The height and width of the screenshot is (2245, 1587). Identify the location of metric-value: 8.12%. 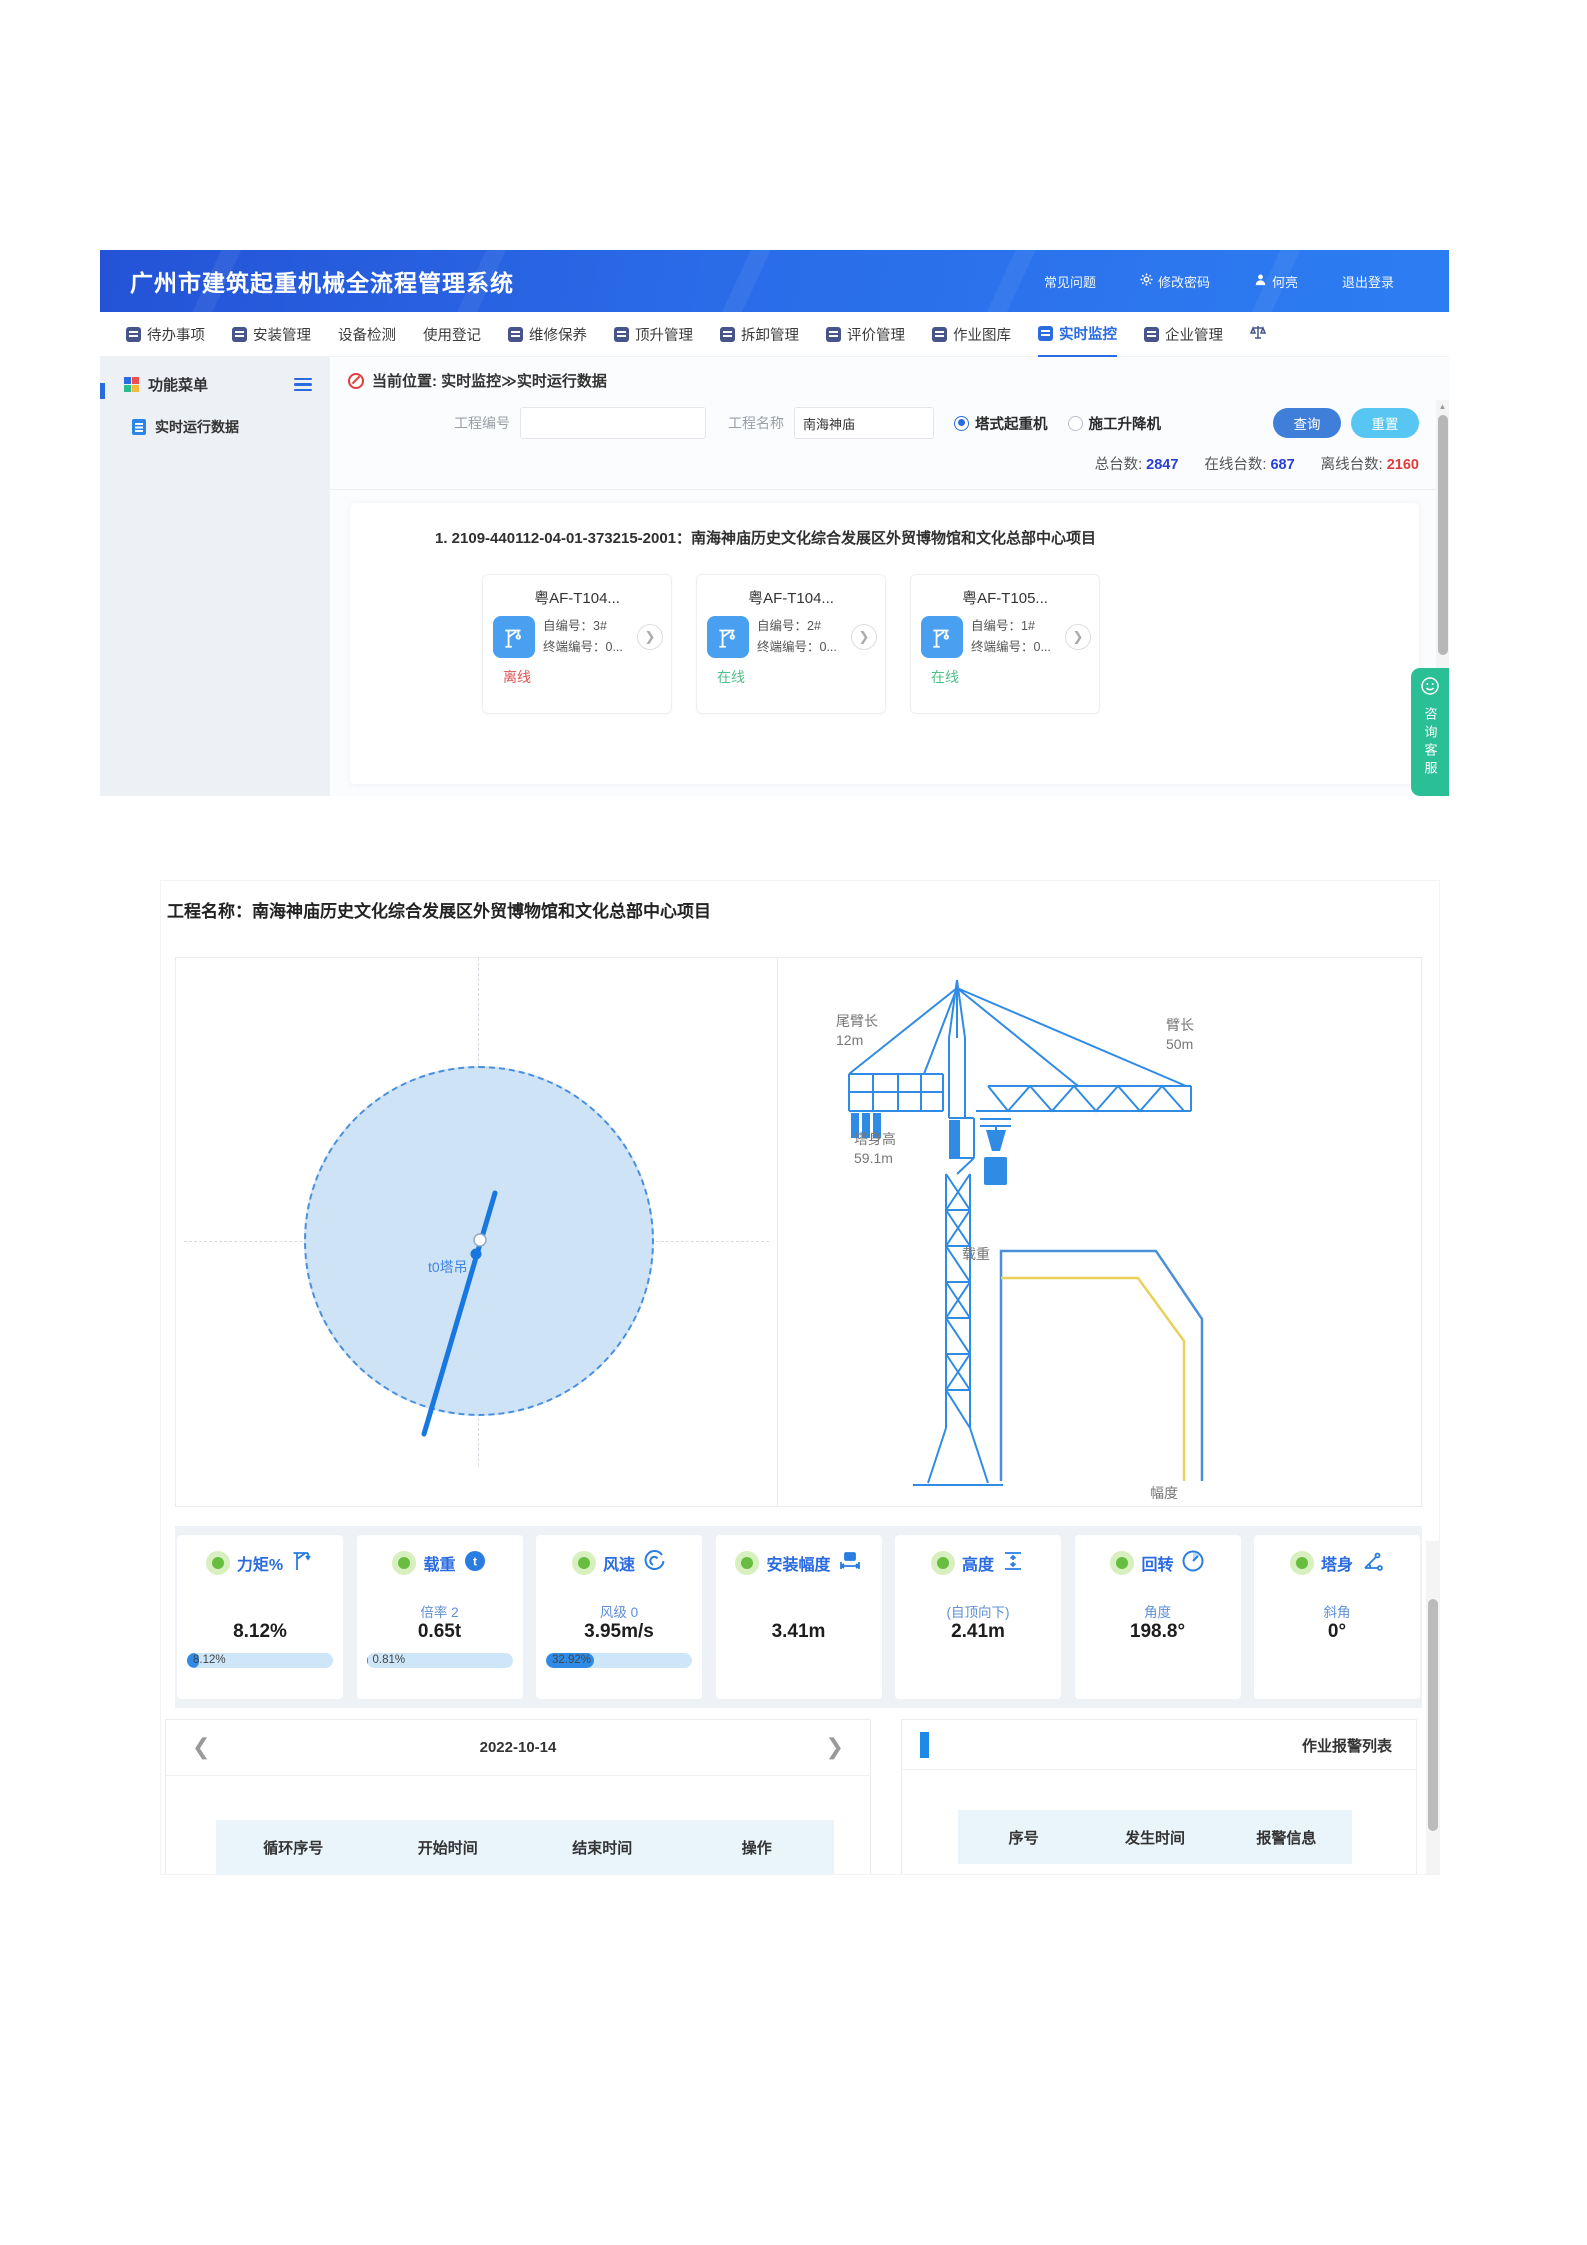
(260, 1631).